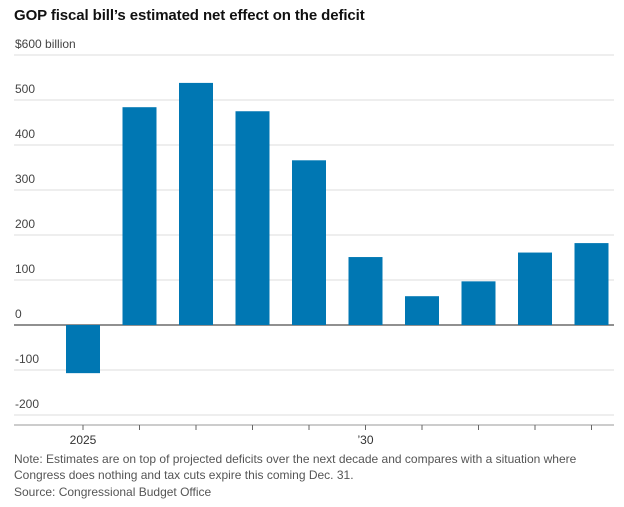 The height and width of the screenshot is (507, 624). I want to click on y-tick-label: 400, so click(25, 134).